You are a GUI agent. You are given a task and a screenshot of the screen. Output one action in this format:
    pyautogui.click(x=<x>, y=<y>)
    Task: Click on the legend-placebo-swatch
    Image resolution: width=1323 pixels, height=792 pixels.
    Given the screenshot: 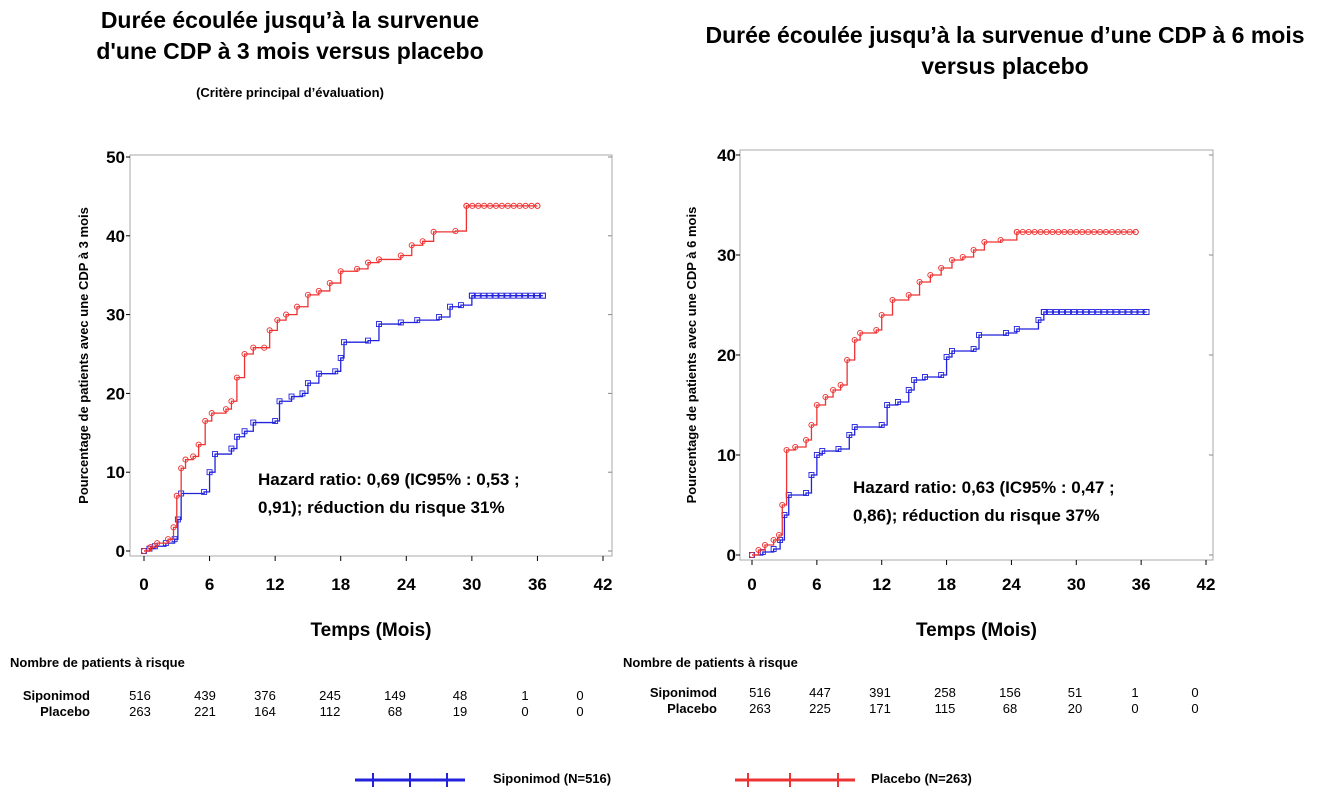 What is the action you would take?
    pyautogui.click(x=795, y=780)
    